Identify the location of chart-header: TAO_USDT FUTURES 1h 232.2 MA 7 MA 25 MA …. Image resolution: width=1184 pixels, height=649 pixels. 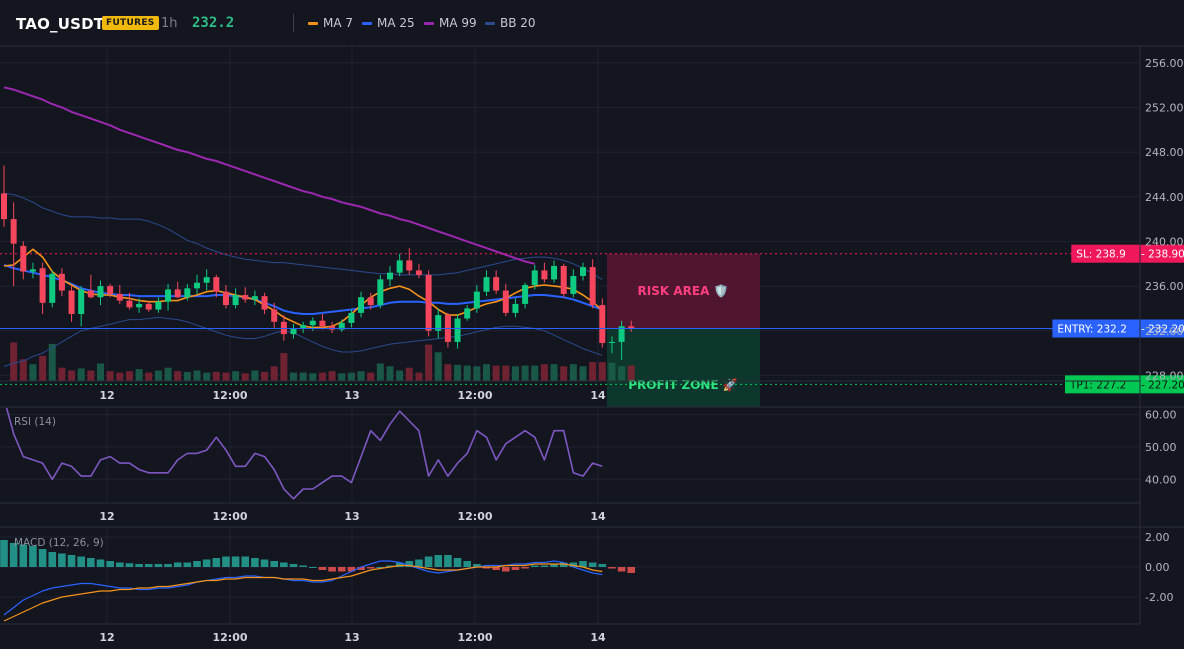
(592, 23).